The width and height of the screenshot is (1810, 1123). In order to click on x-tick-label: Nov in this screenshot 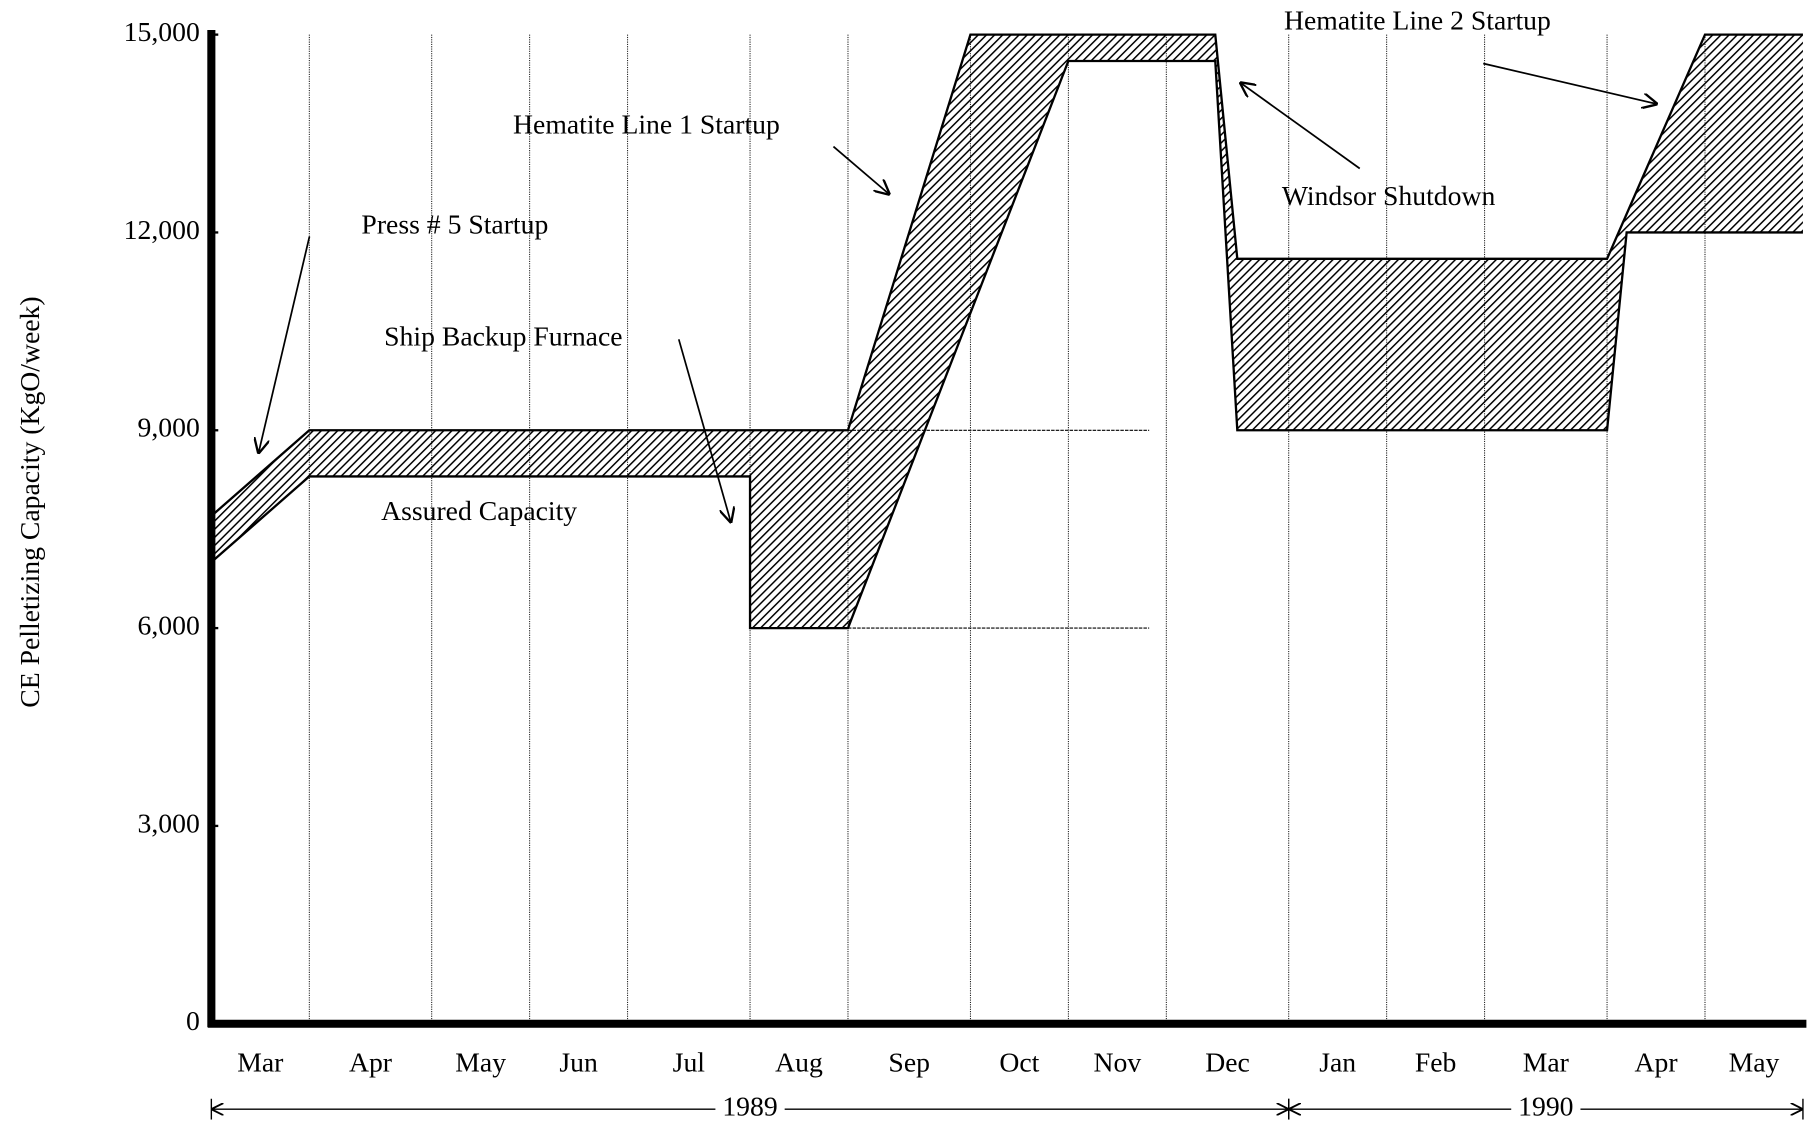, I will do `click(1117, 1062)`.